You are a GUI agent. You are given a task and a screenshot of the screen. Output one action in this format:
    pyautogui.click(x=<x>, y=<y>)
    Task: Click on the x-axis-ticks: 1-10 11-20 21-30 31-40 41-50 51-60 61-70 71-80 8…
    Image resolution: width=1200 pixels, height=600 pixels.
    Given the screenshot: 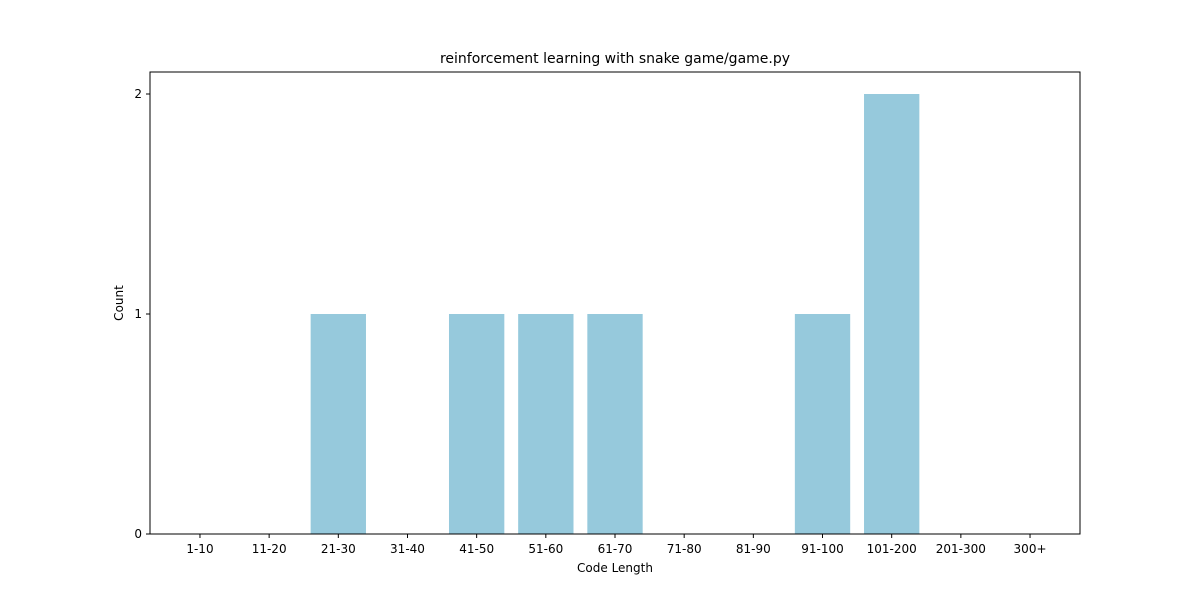 What is the action you would take?
    pyautogui.click(x=616, y=545)
    